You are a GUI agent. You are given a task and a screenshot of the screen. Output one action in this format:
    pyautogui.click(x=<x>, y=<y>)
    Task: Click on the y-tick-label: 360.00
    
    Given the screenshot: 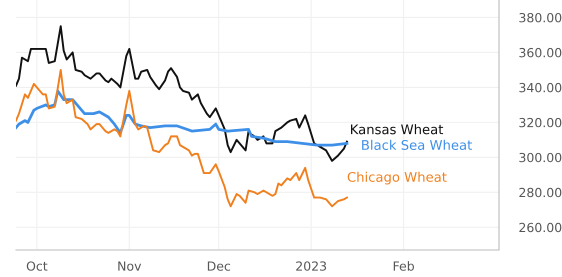 What is the action you would take?
    pyautogui.click(x=540, y=53)
    